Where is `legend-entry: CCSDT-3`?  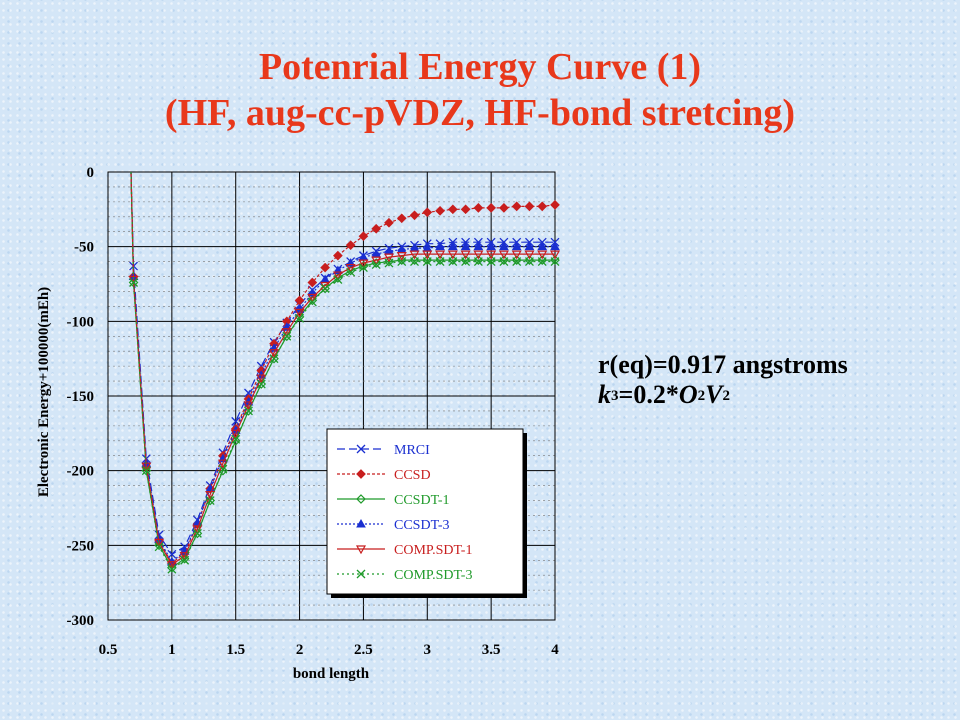
legend-entry: CCSDT-3 is located at coordinates (393, 525).